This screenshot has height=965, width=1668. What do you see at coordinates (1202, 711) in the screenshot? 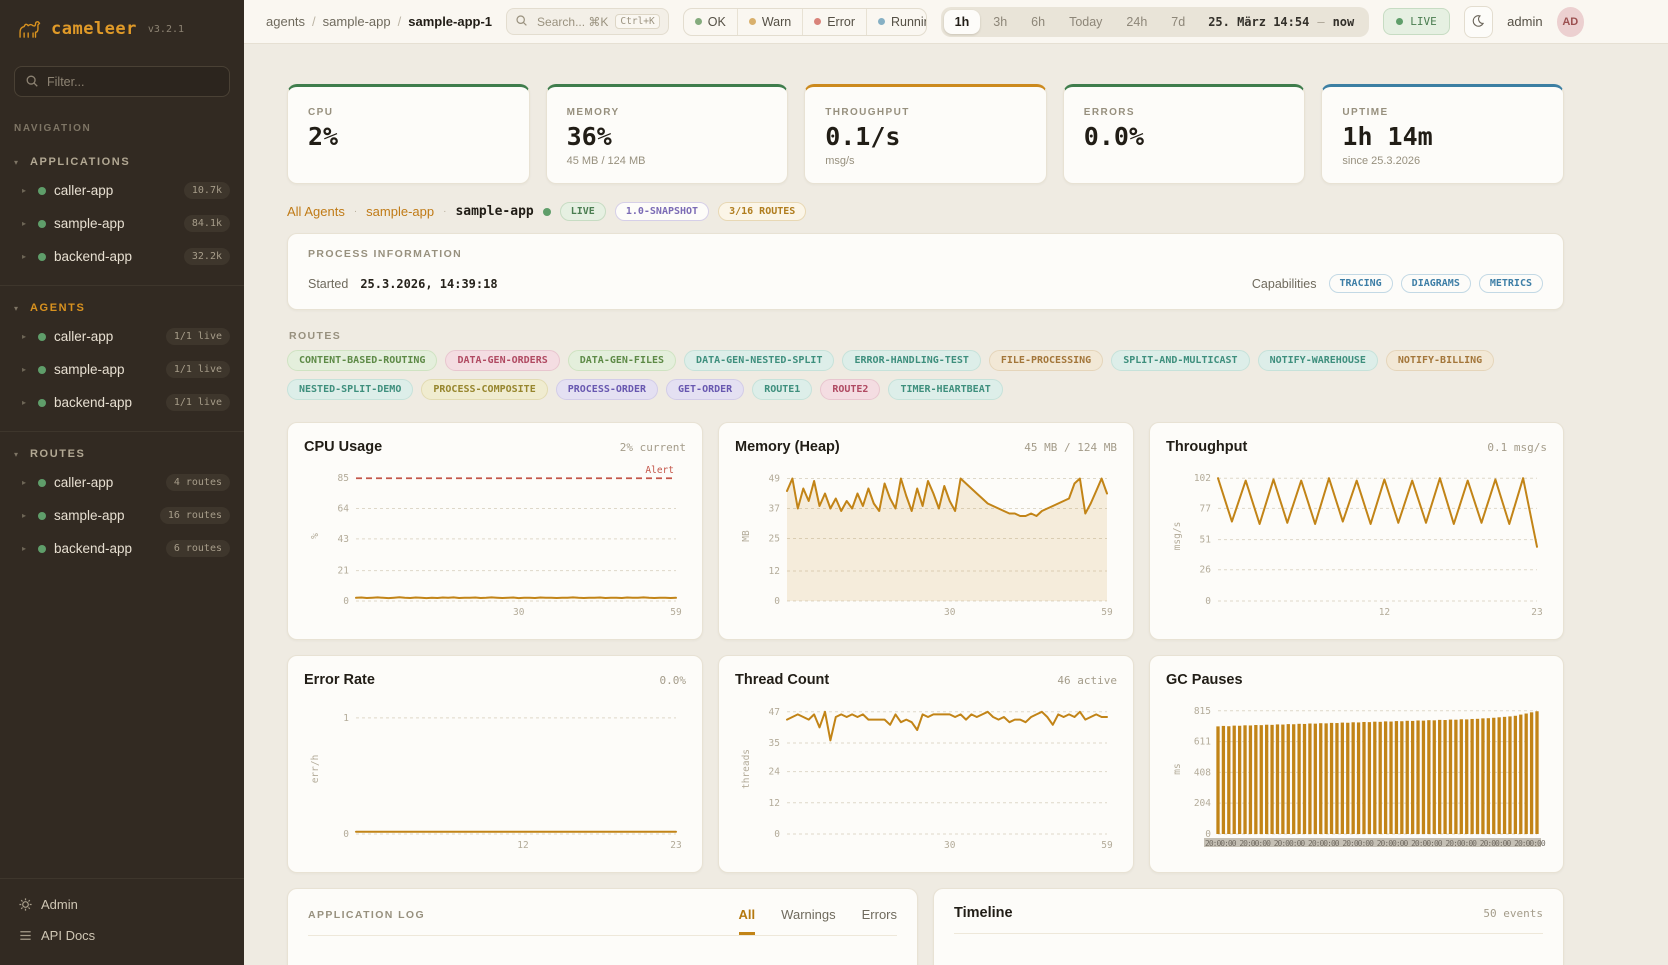
I see `svg-text: 815` at bounding box center [1202, 711].